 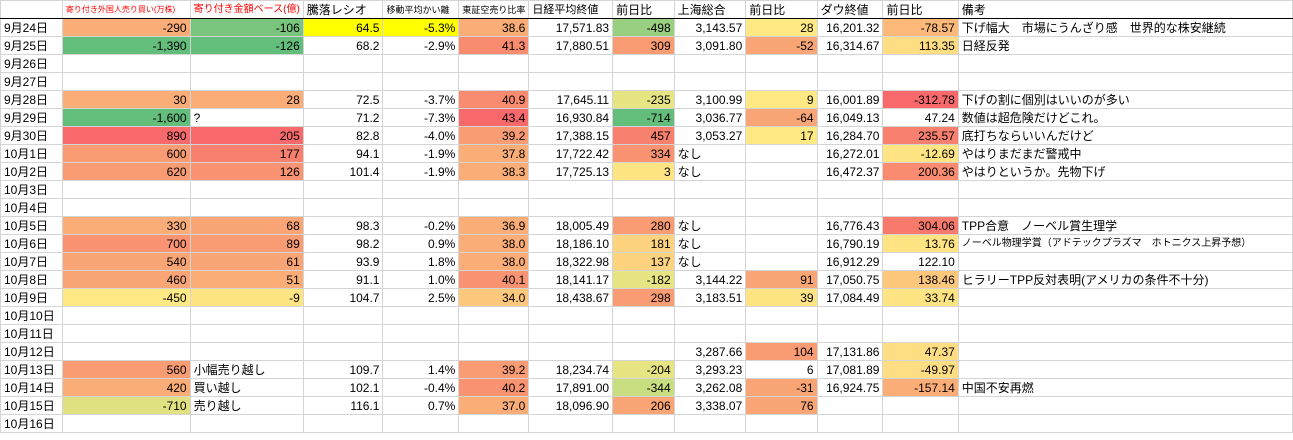 I want to click on cell-shanghai_chg: 28, so click(x=781, y=27).